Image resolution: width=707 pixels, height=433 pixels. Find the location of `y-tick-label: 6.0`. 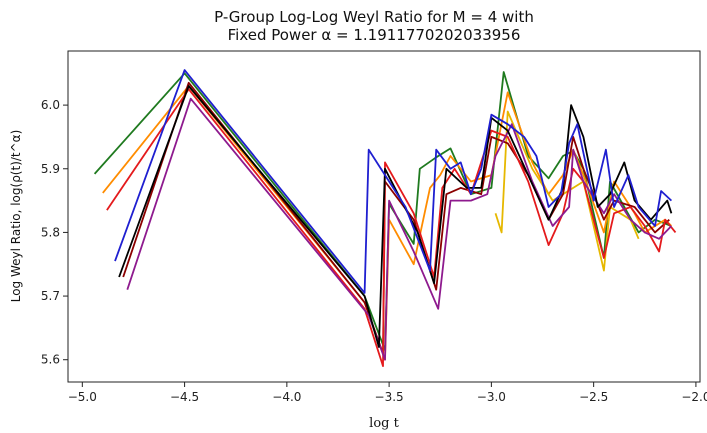

y-tick-label: 6.0 is located at coordinates (50, 105).